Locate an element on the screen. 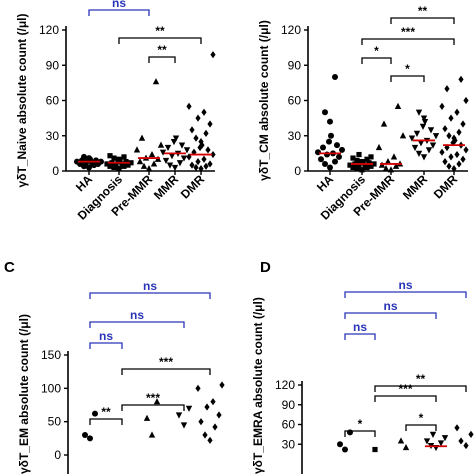  y-axis-label: γδT_EMRA absolute count (/μl) is located at coordinates (258, 385).